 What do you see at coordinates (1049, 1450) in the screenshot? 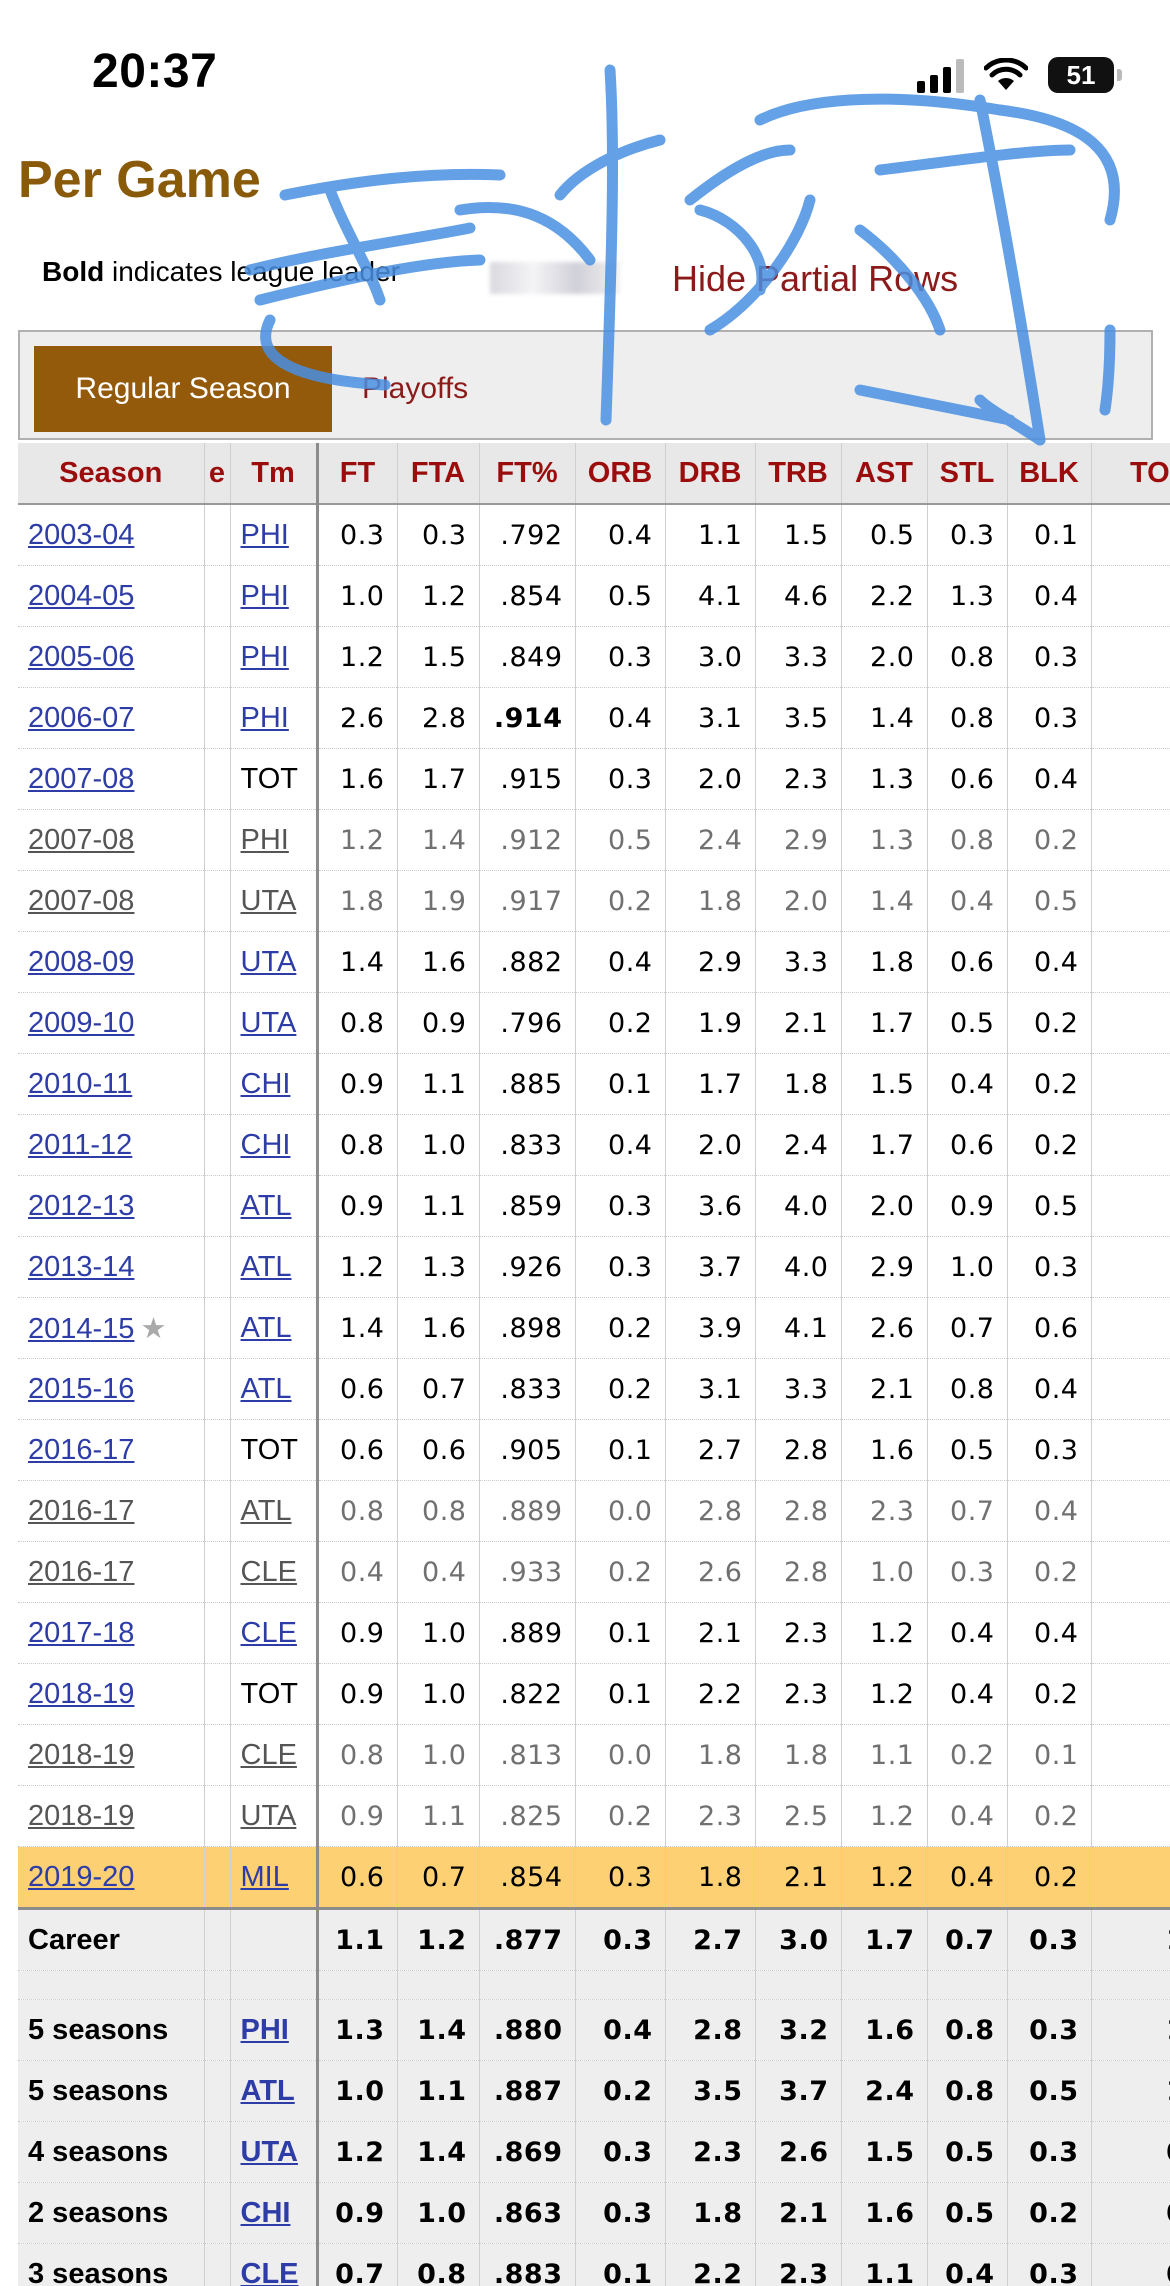
I see `stat-cell-blk: 0.3` at bounding box center [1049, 1450].